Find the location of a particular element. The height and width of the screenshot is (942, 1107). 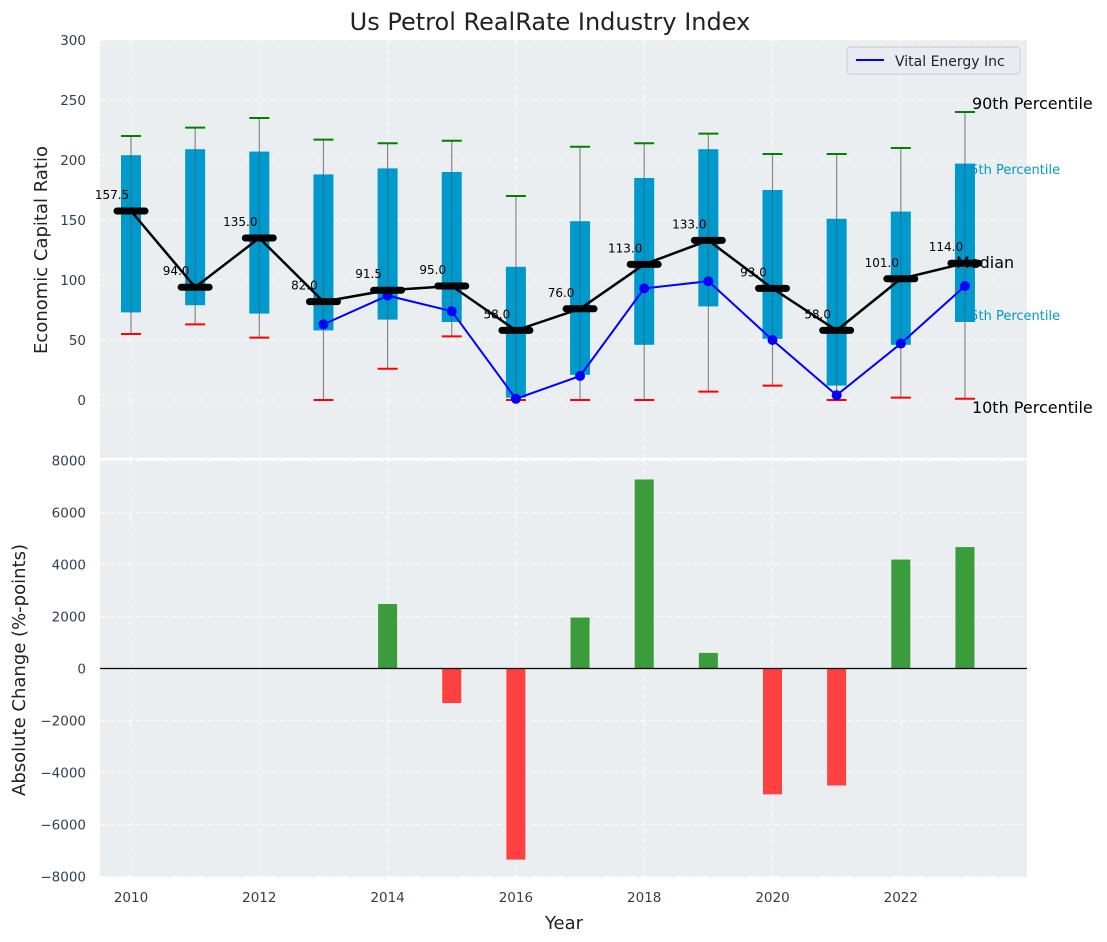

bottom-y-tick-label: 8000 is located at coordinates (69, 462).